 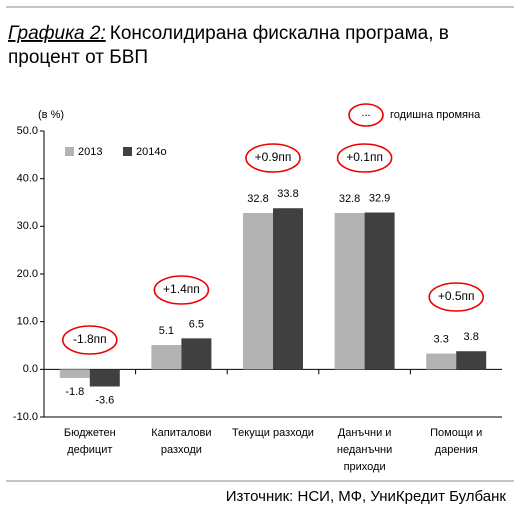 I want to click on annotation-legend-text: годишна промяна, so click(x=435, y=115).